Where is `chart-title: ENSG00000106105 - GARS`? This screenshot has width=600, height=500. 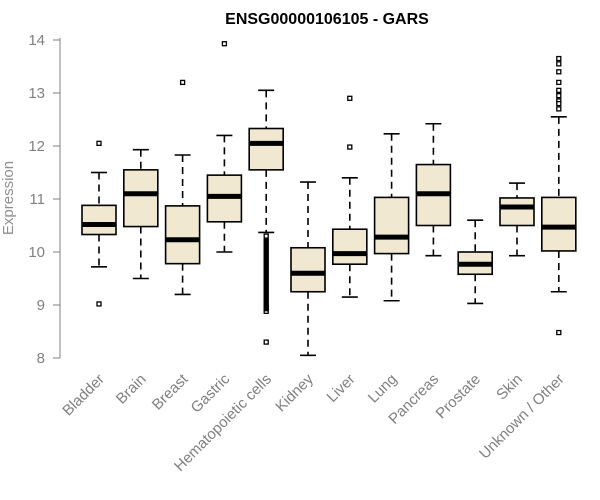
chart-title: ENSG00000106105 - GARS is located at coordinates (327, 19).